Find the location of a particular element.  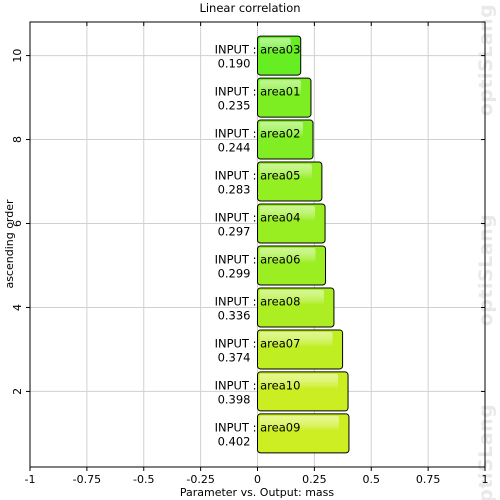

y-tick-label: 2 is located at coordinates (17, 391).